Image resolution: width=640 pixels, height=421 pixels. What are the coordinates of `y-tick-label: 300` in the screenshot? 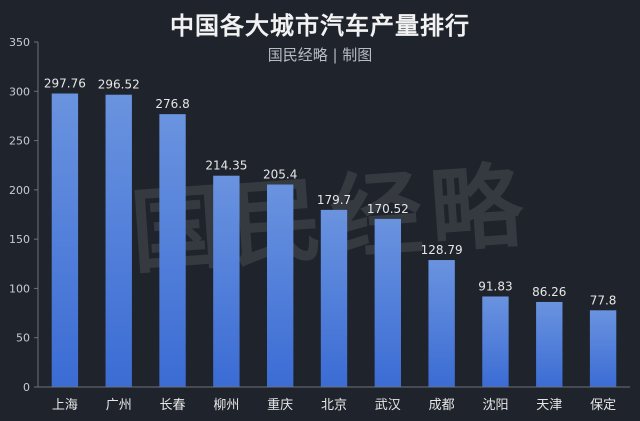 It's located at (19, 91).